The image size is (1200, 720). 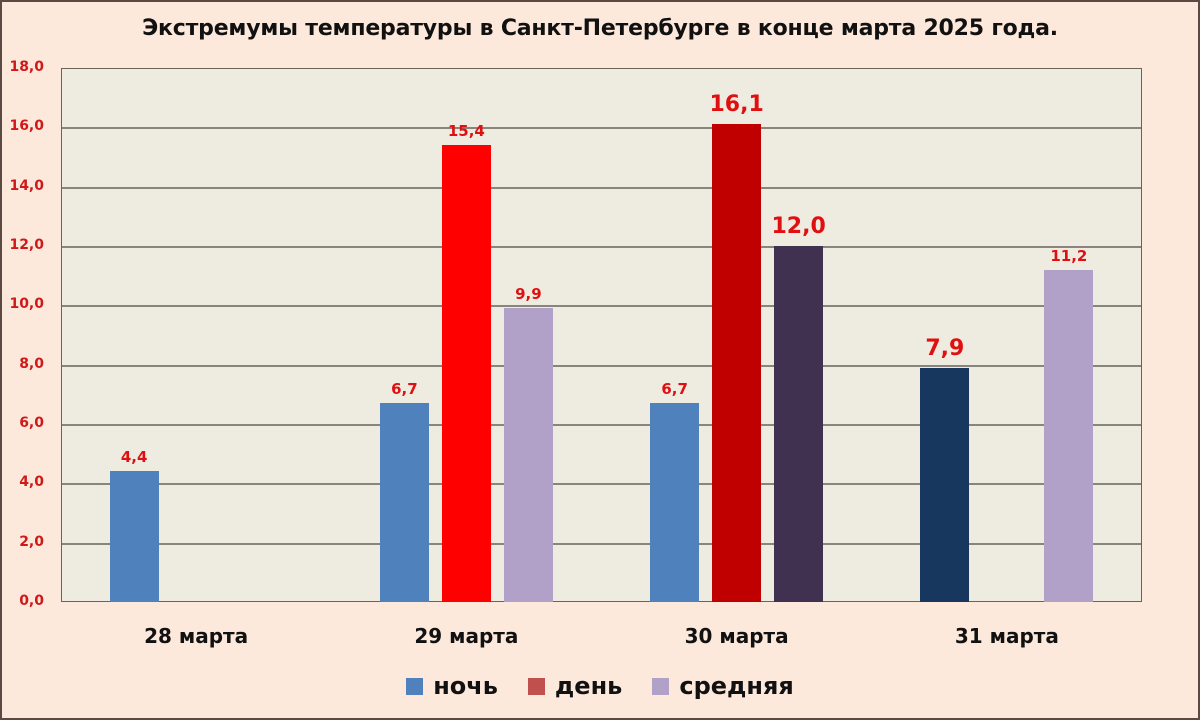 I want to click on legend: ночь день средняя, so click(x=600, y=686).